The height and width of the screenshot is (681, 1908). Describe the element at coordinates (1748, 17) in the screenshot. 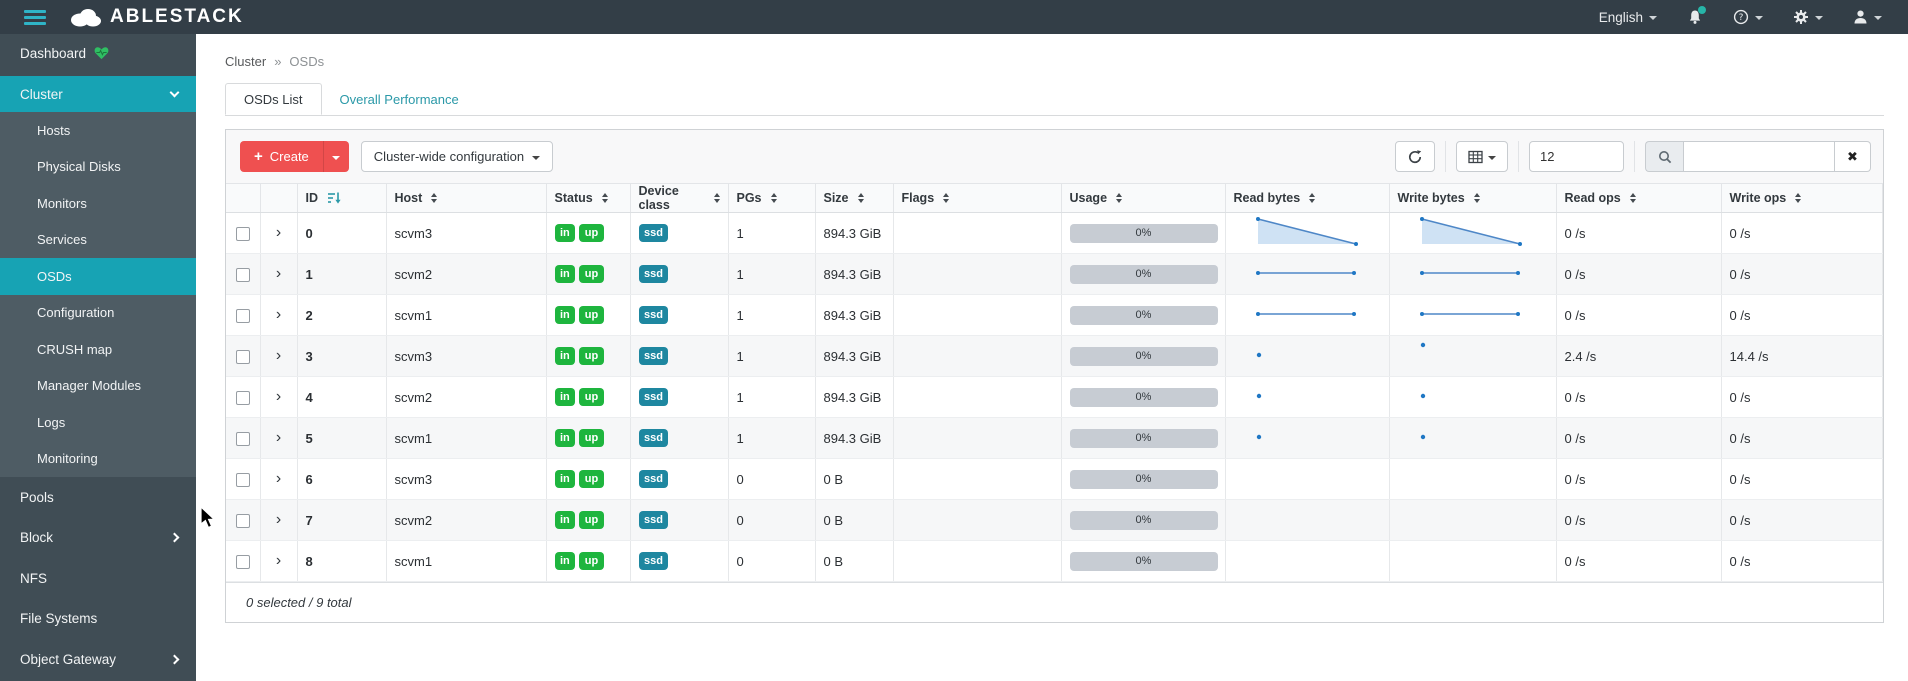

I see `help-menu: ?` at that location.